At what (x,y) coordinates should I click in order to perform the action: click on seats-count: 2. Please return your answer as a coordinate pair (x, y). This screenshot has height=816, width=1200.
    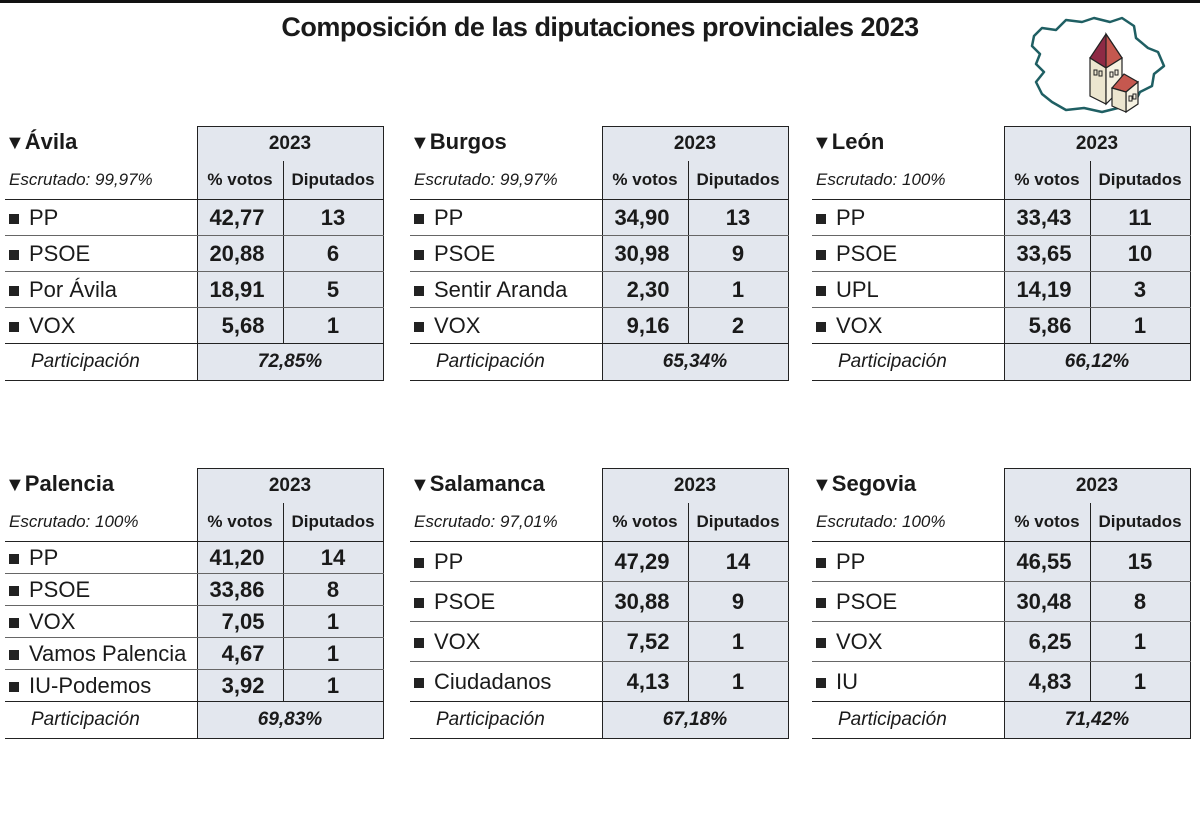
    Looking at the image, I should click on (738, 325).